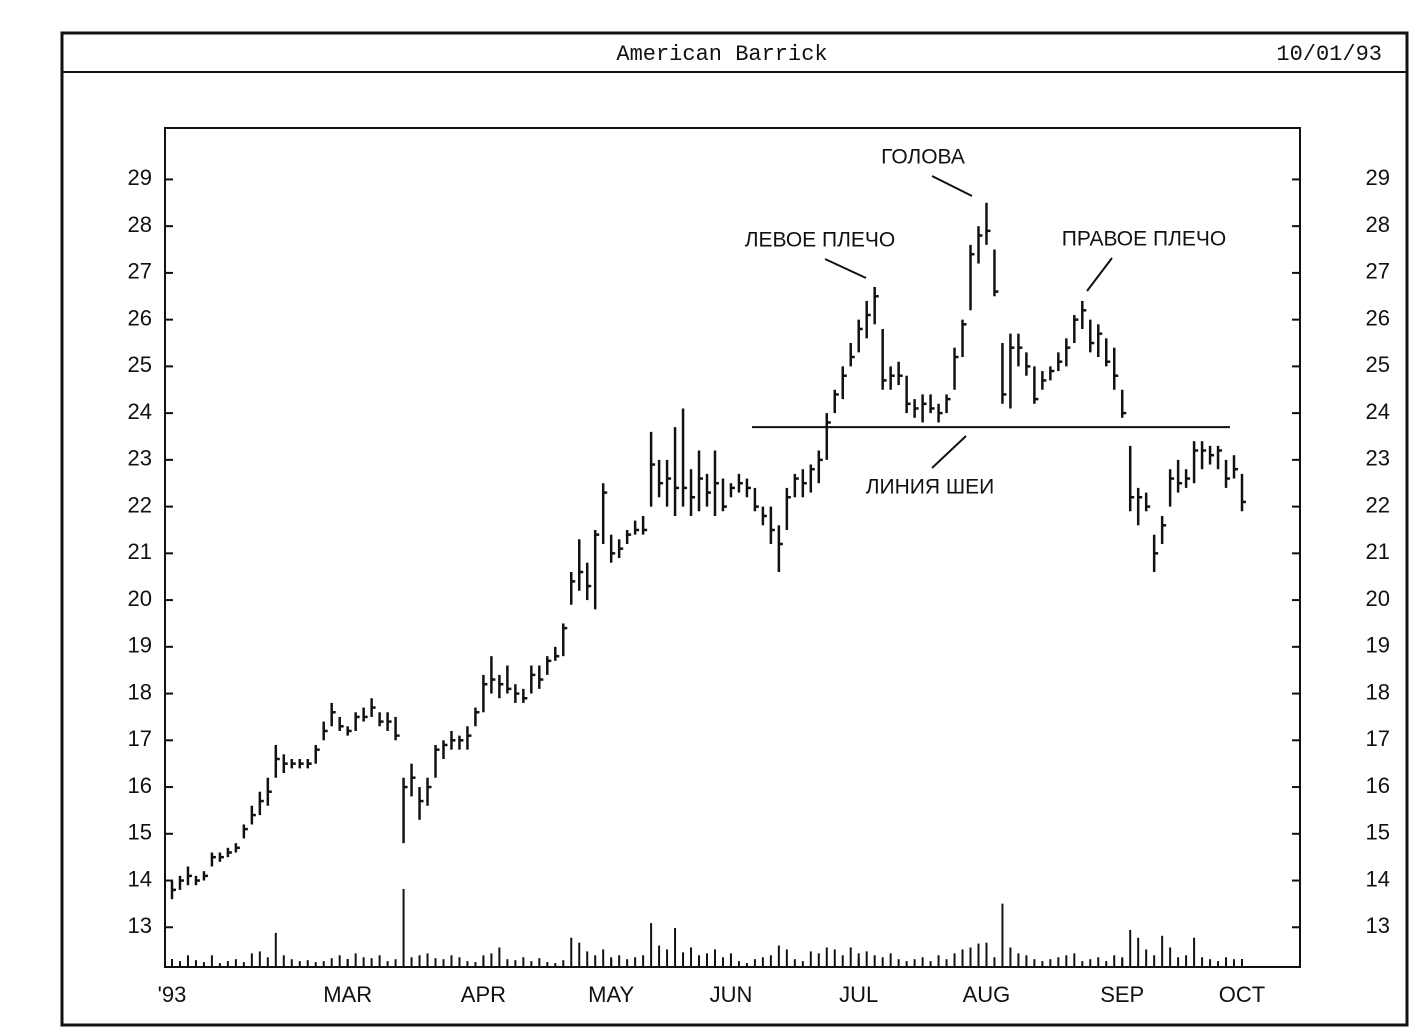 This screenshot has height=1032, width=1422. What do you see at coordinates (140, 271) in the screenshot?
I see `y-tick-label: 27` at bounding box center [140, 271].